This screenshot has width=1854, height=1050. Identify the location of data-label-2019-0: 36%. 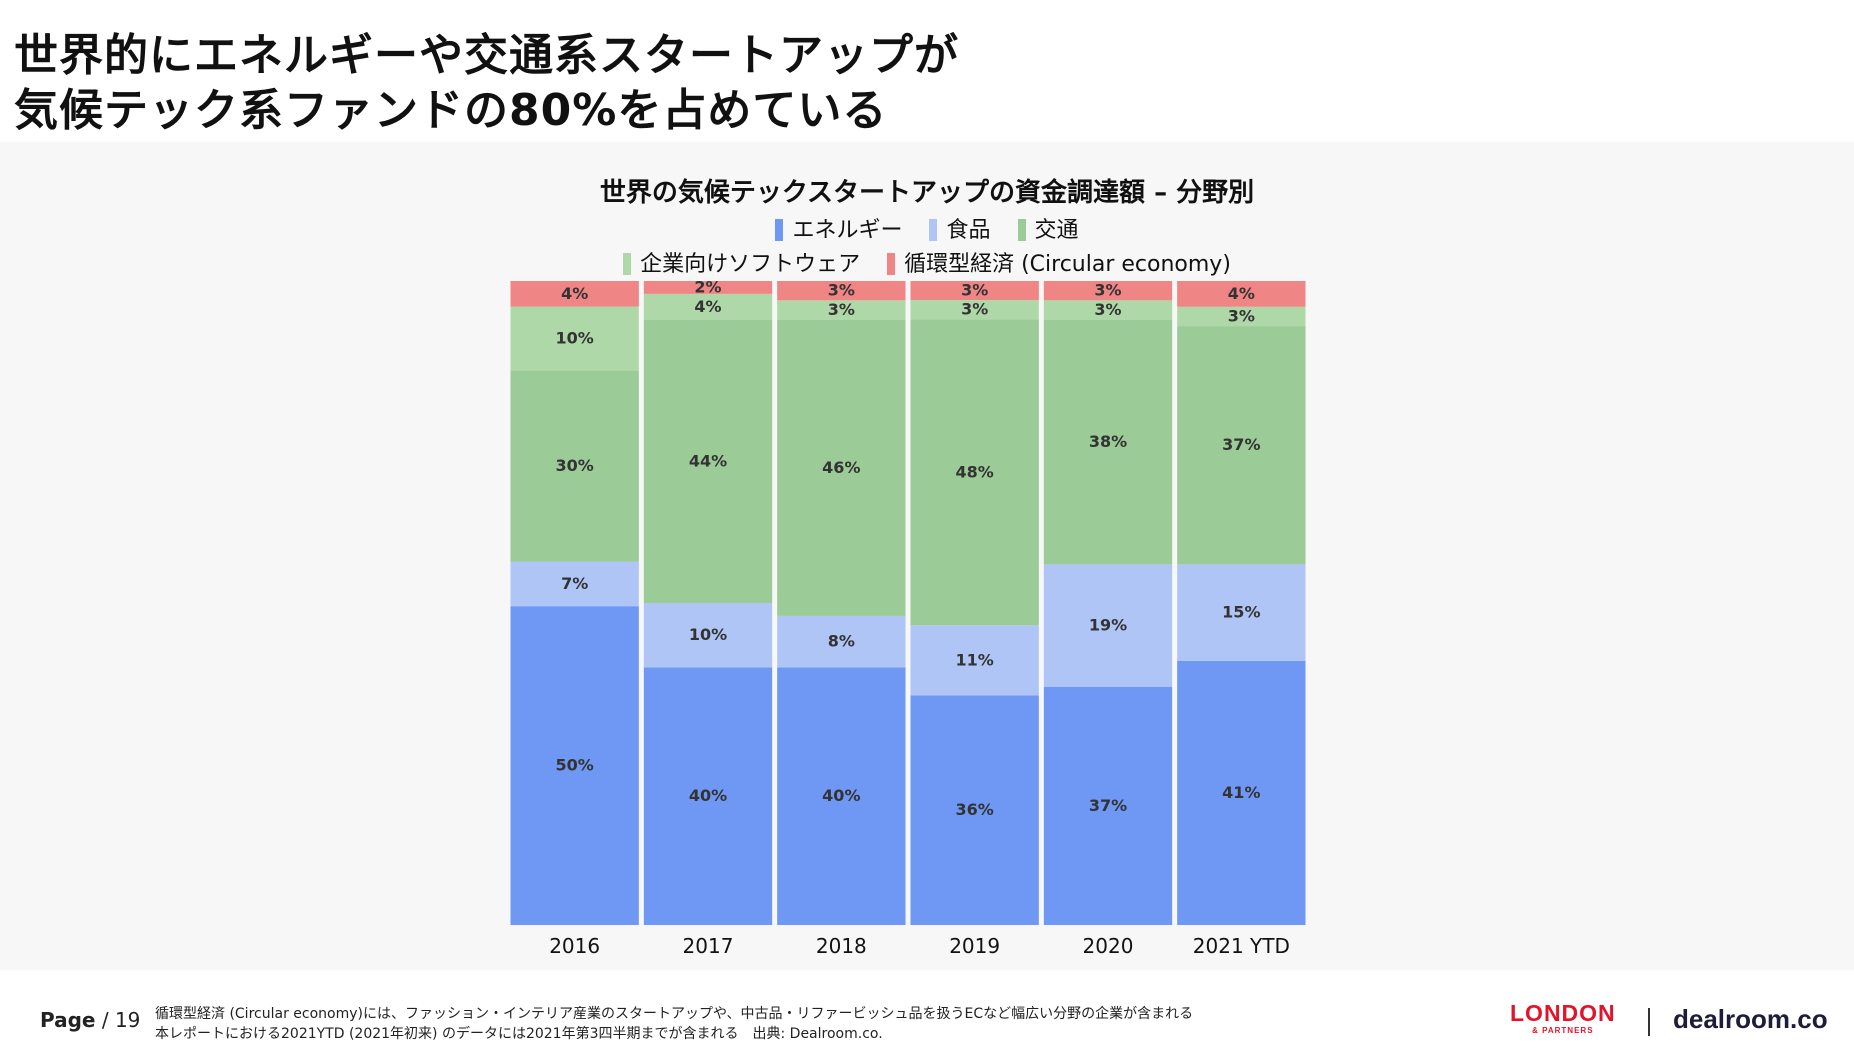
(975, 809).